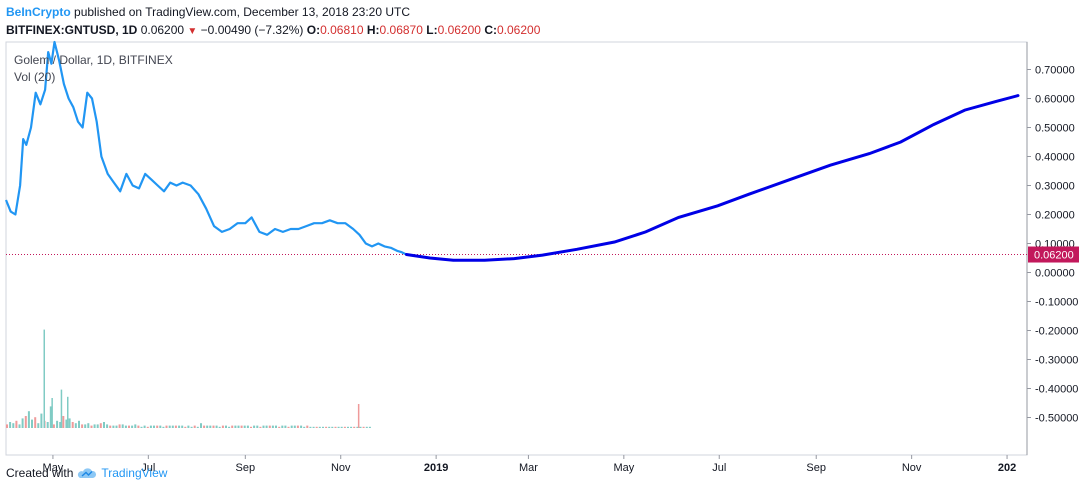 The image size is (1088, 491). Describe the element at coordinates (1055, 100) in the screenshot. I see `y-tick-label: 0.60000` at that location.